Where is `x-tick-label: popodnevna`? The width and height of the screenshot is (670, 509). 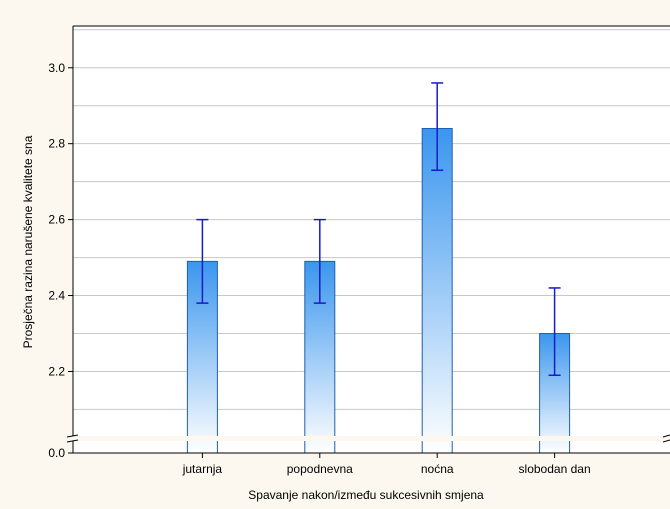 x-tick-label: popodnevna is located at coordinates (320, 469).